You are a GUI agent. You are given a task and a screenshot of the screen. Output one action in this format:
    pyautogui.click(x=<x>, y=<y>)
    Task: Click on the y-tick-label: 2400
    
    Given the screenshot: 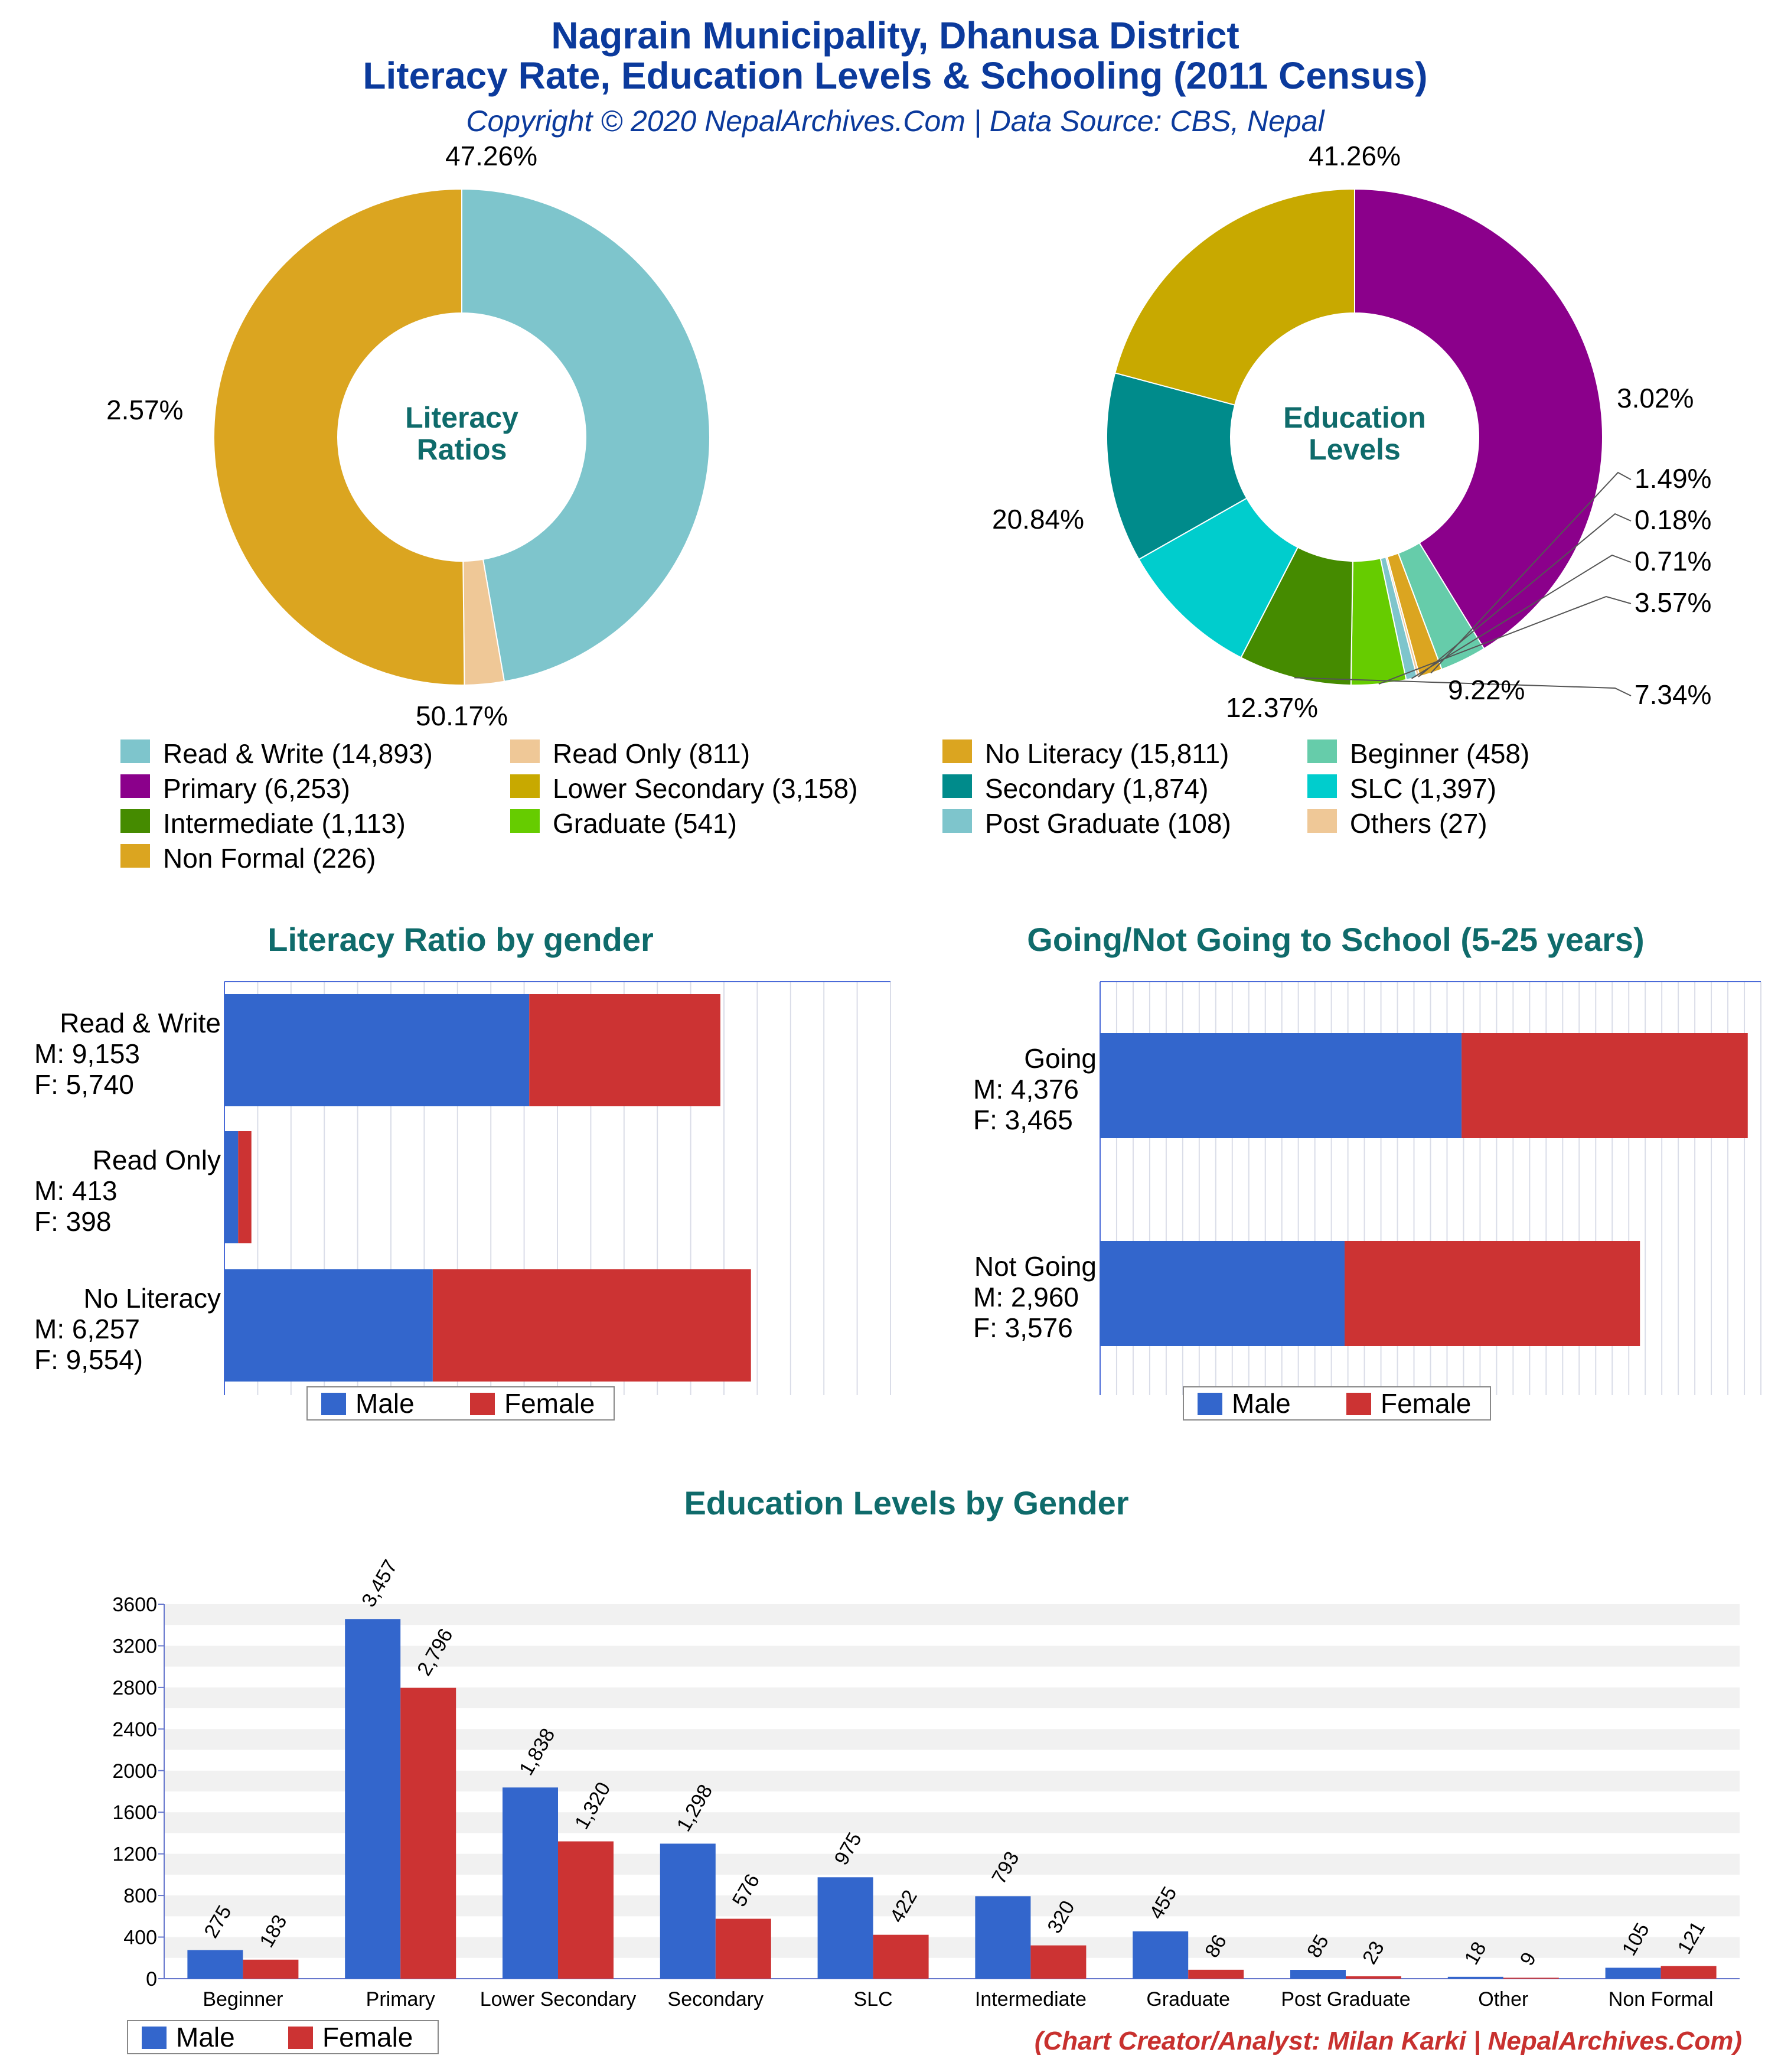 What is the action you would take?
    pyautogui.click(x=134, y=1729)
    